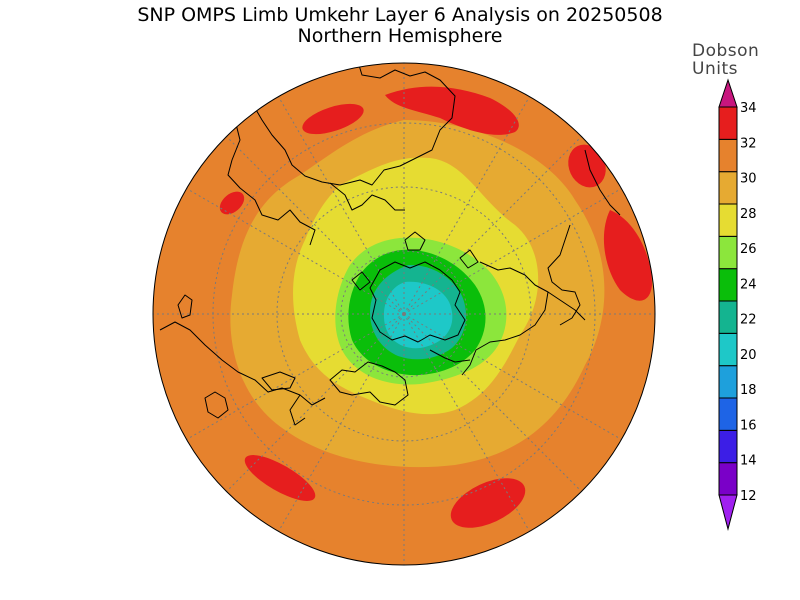 The height and width of the screenshot is (600, 800). I want to click on latitude-circle, so click(404, 314).